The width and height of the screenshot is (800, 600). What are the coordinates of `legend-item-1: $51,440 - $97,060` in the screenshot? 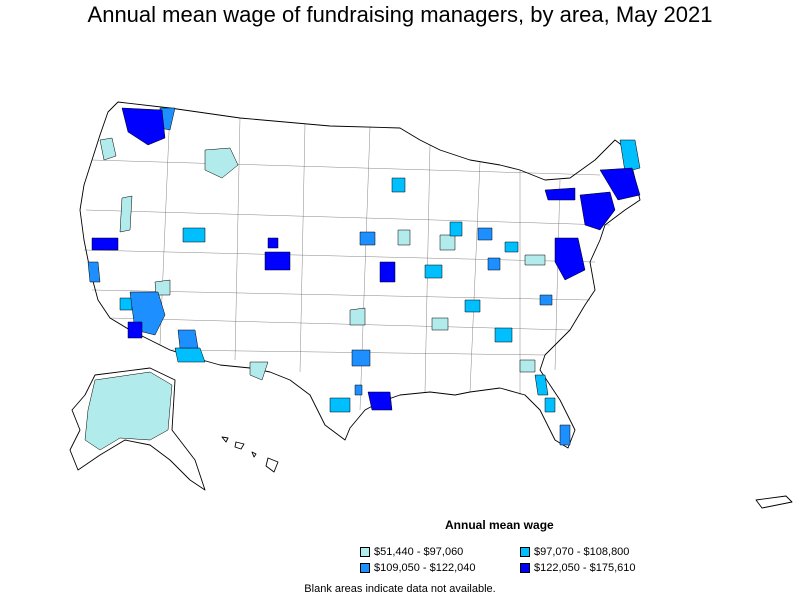 It's located at (411, 552).